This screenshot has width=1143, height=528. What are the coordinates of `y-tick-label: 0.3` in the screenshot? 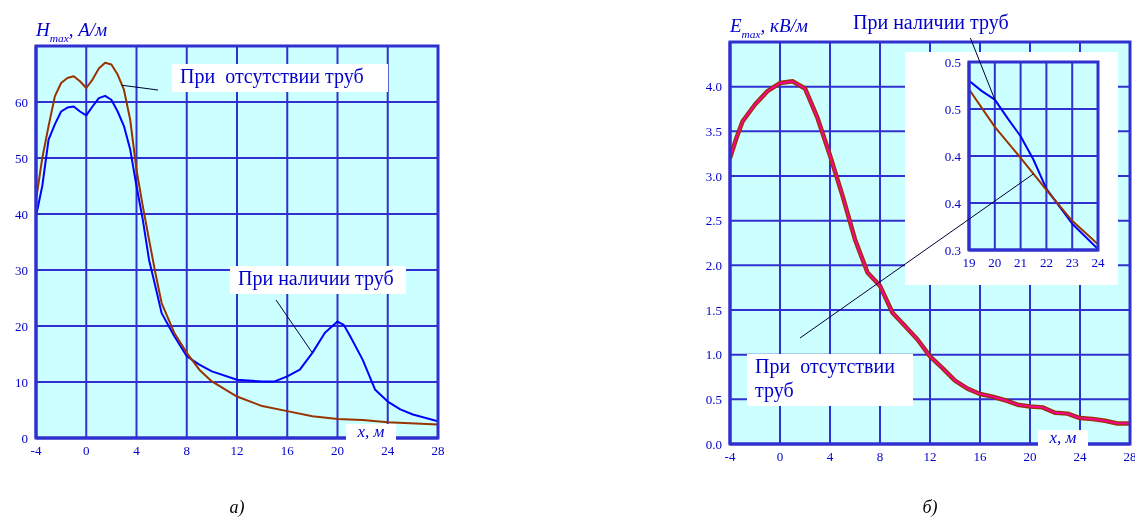 It's located at (952, 250).